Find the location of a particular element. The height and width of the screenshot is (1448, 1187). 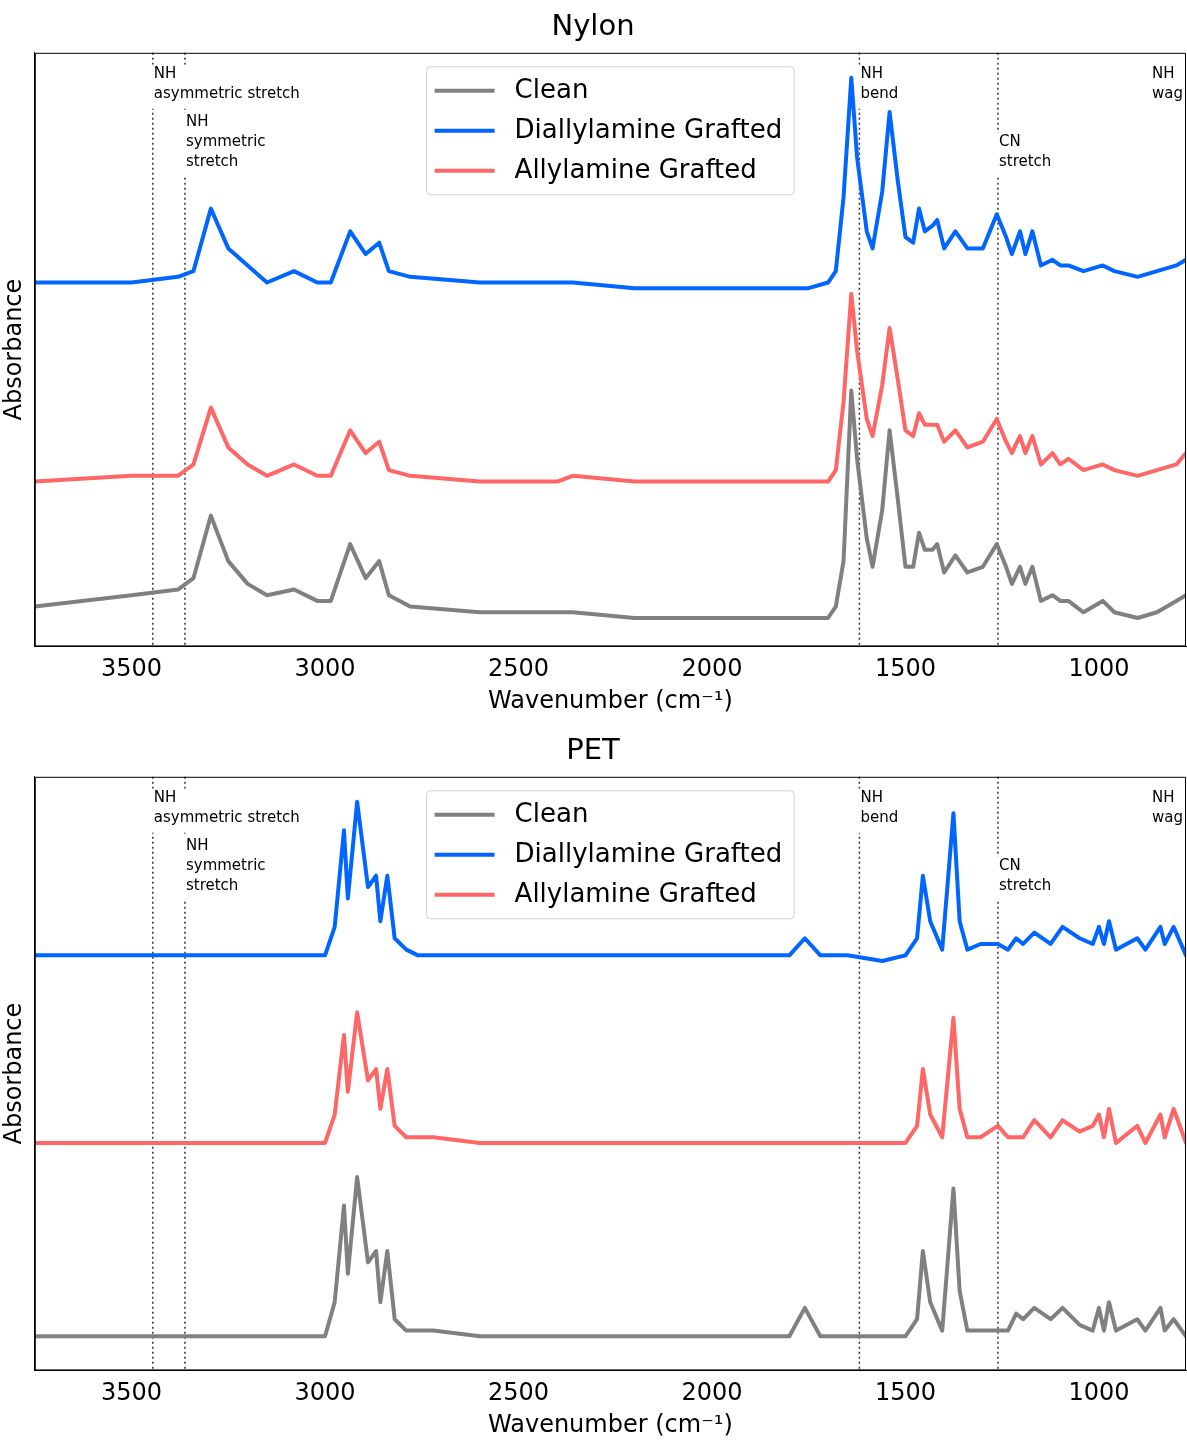

chart-title: Nylon is located at coordinates (593, 24).